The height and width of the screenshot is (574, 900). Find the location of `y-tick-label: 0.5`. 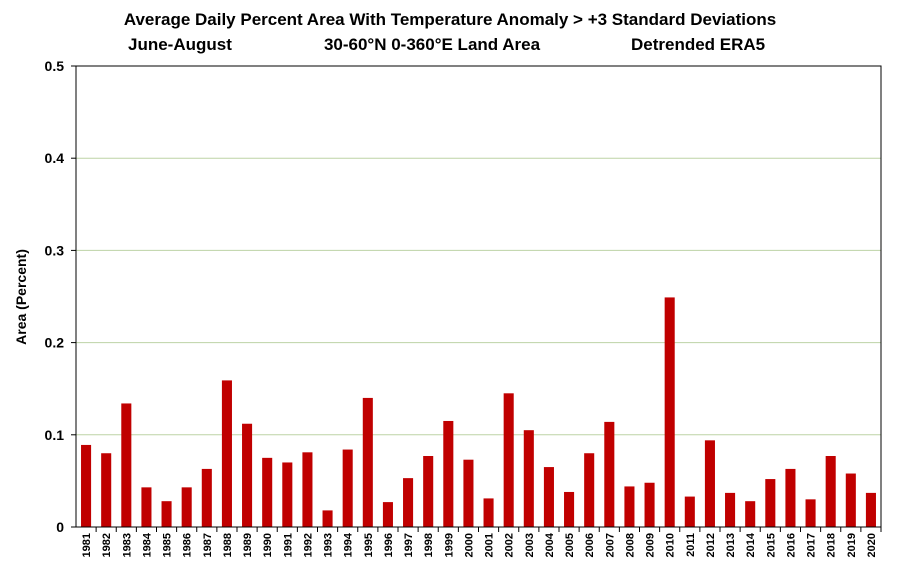

y-tick-label: 0.5 is located at coordinates (55, 66).